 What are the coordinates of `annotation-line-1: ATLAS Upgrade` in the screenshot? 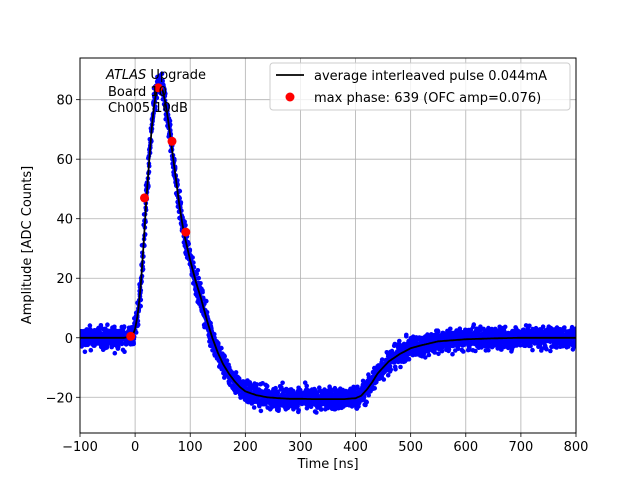 It's located at (155, 75).